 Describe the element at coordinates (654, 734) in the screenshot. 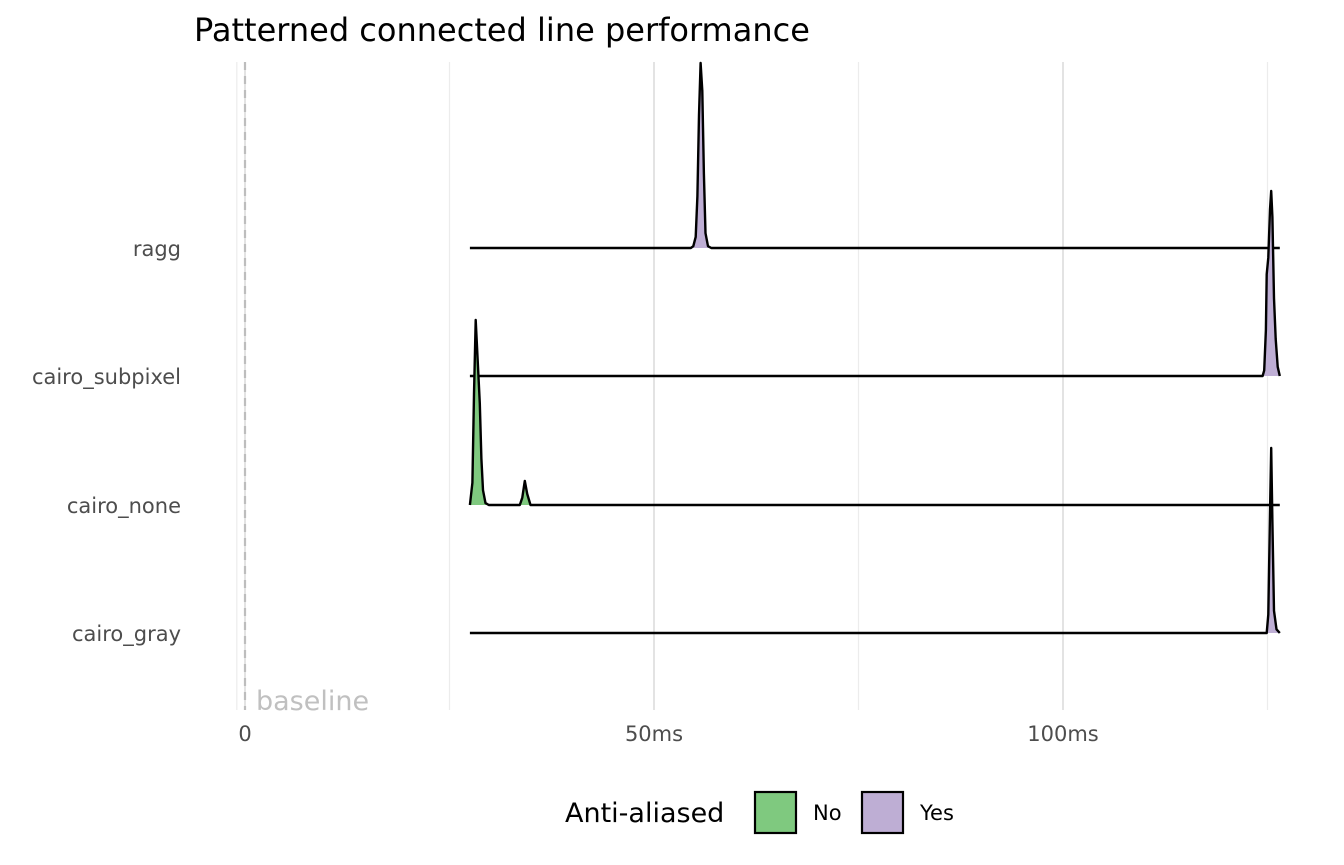

I see `x-tick-label: 50ms` at that location.